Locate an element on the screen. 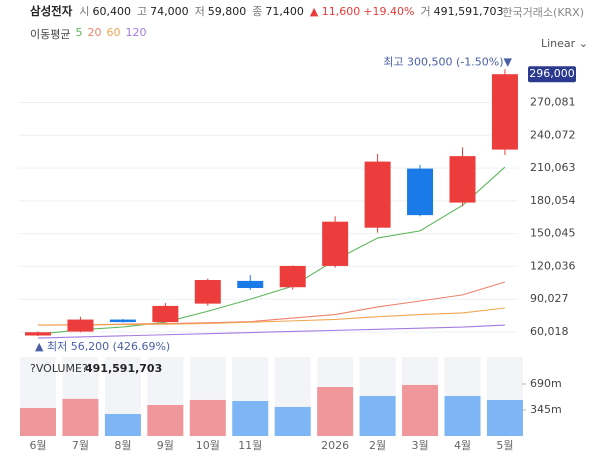  change-pct: +19.40% is located at coordinates (389, 11).